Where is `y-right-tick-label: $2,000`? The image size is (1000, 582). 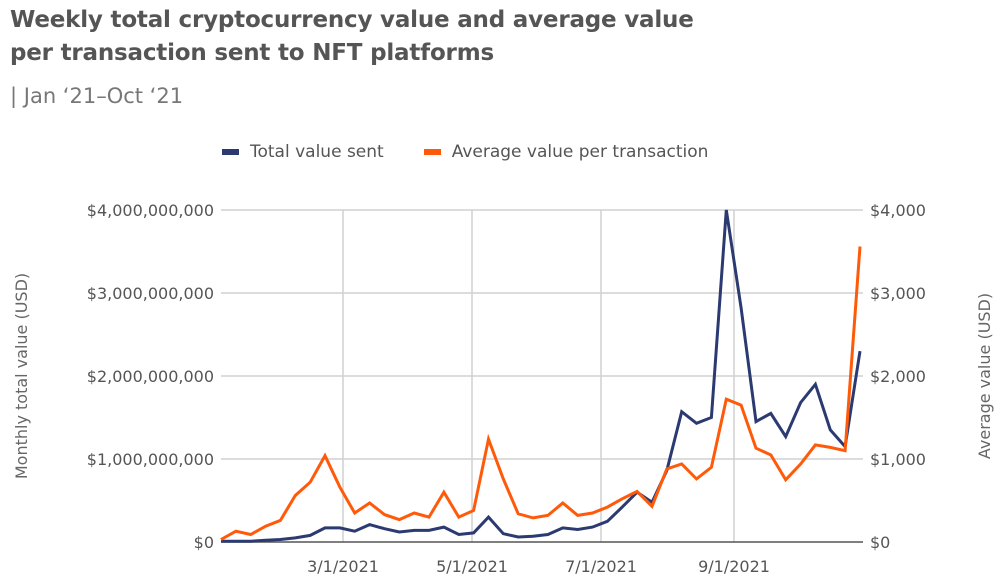 y-right-tick-label: $2,000 is located at coordinates (898, 376).